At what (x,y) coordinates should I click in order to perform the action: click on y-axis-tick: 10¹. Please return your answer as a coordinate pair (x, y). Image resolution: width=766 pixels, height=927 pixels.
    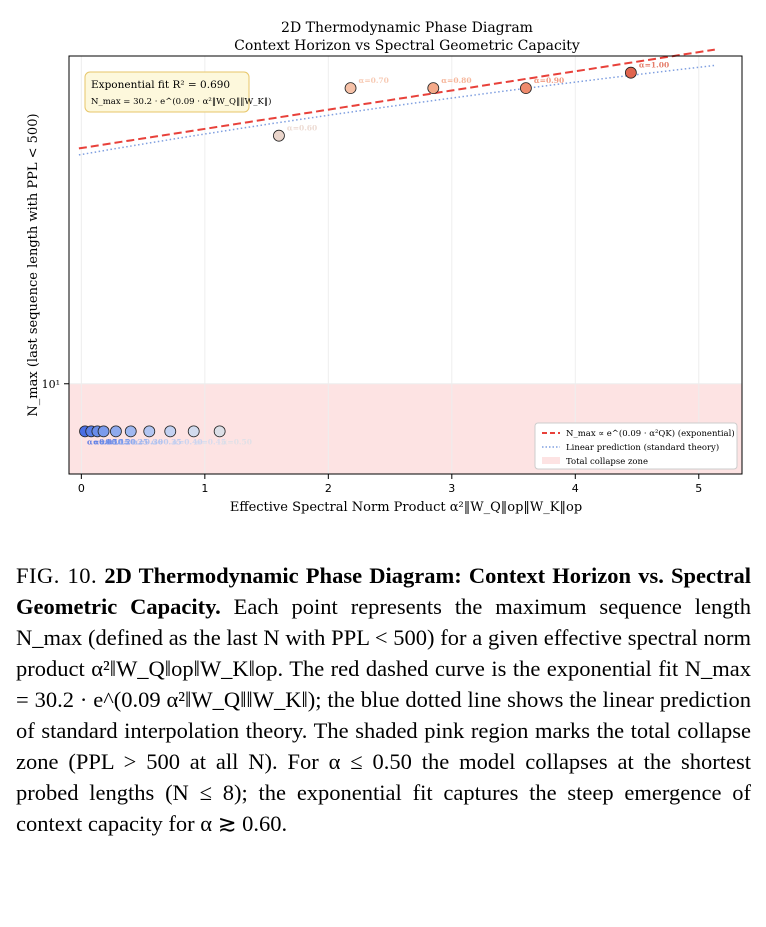
    Looking at the image, I should click on (55, 384).